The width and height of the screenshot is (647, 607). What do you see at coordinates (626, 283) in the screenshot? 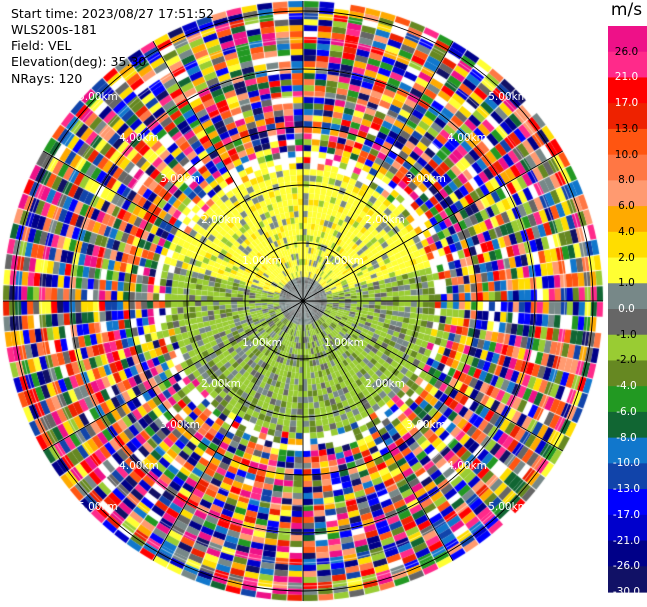
I see `colorbar-tick-label: 1.0` at bounding box center [626, 283].